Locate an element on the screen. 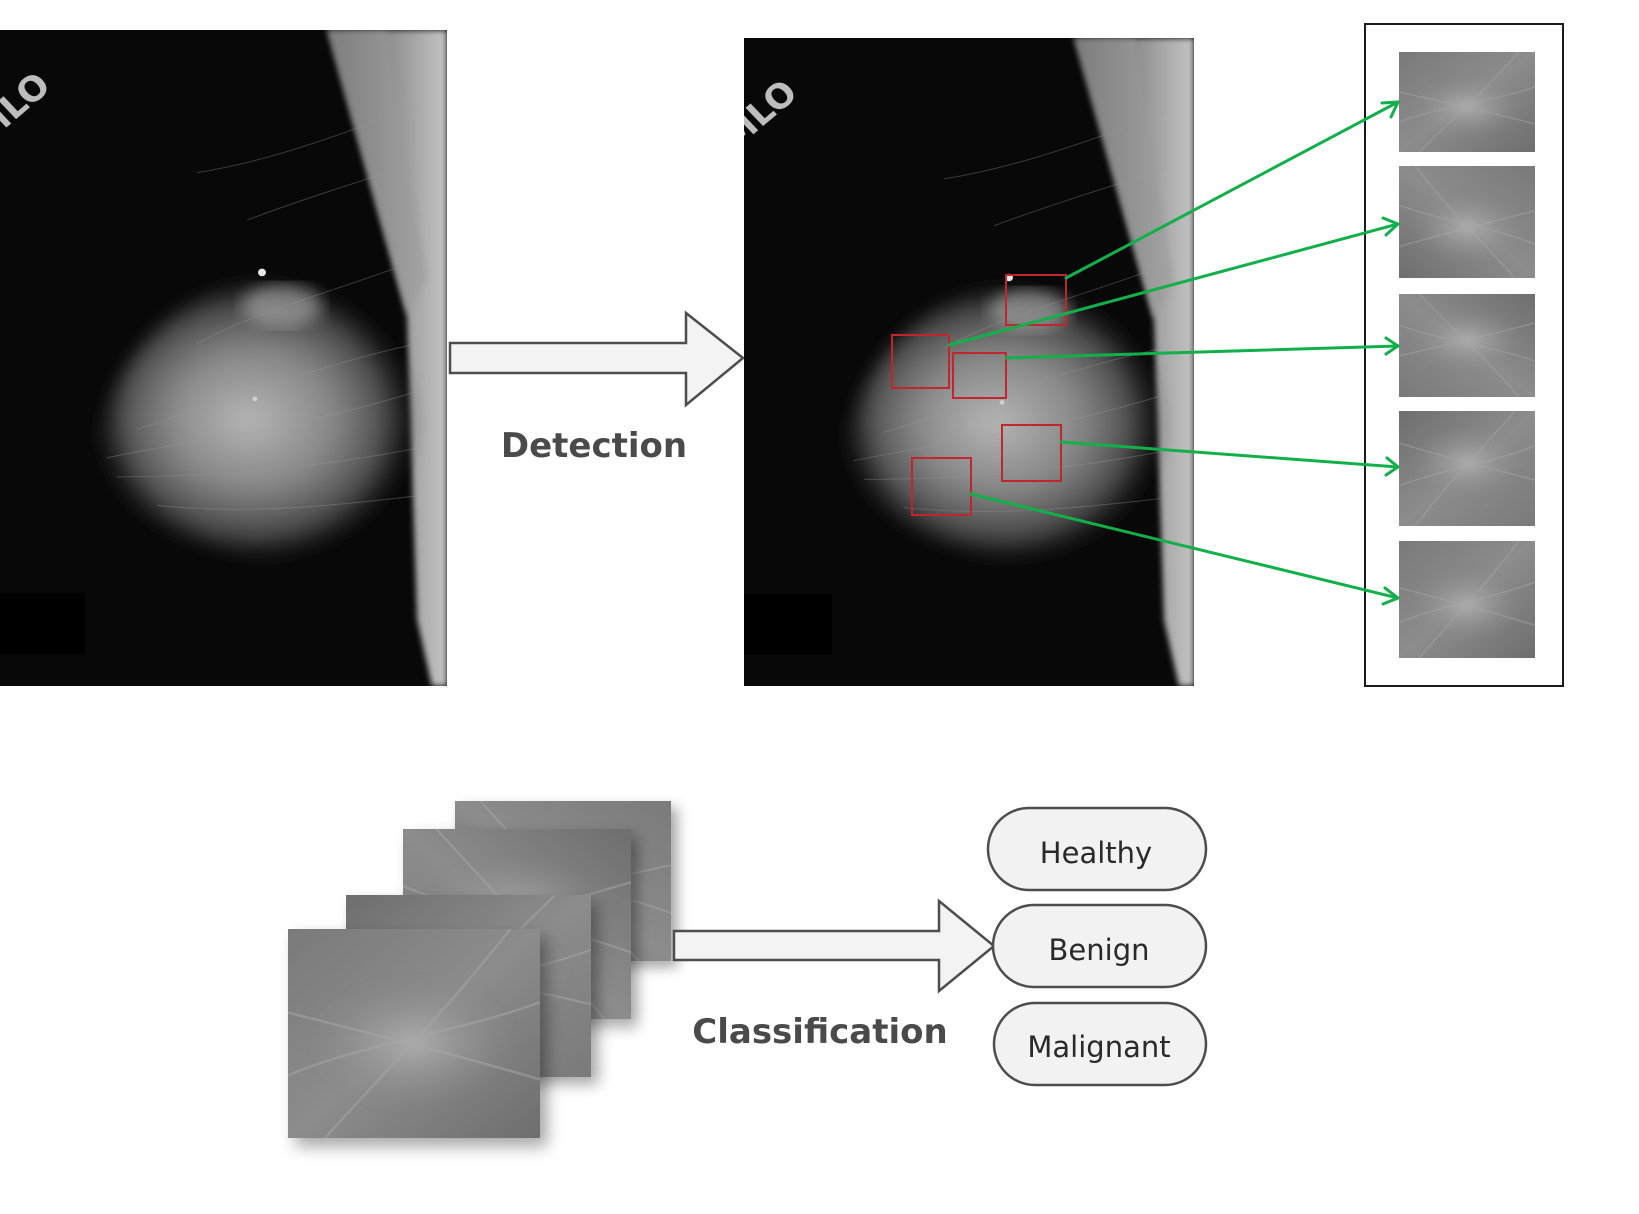 This screenshot has width=1639, height=1214. detection-boxes is located at coordinates (979, 395).